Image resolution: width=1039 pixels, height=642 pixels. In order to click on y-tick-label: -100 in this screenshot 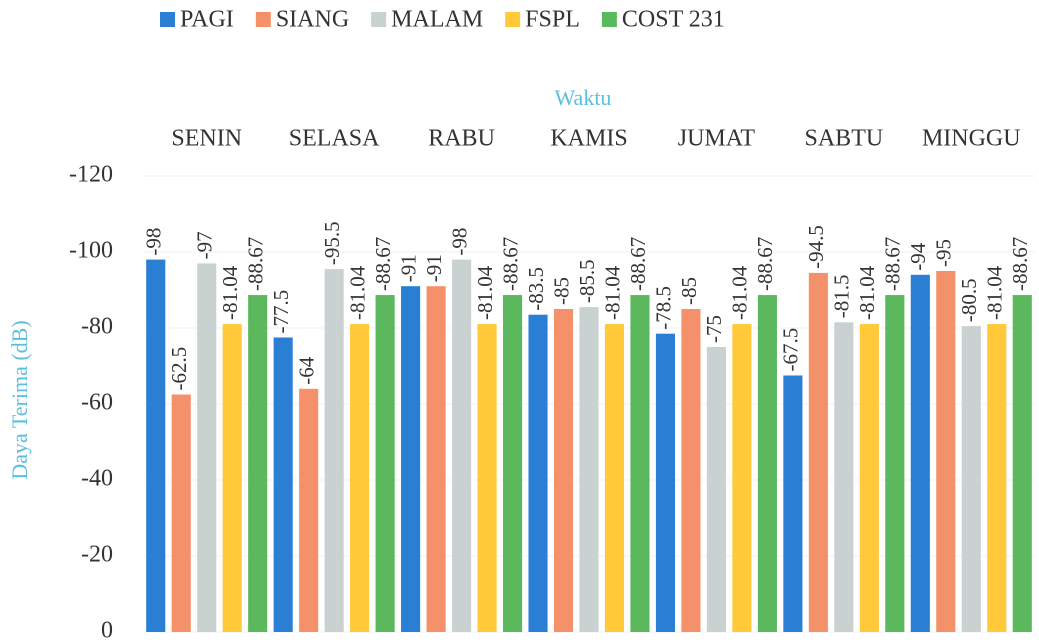, I will do `click(91, 251)`.